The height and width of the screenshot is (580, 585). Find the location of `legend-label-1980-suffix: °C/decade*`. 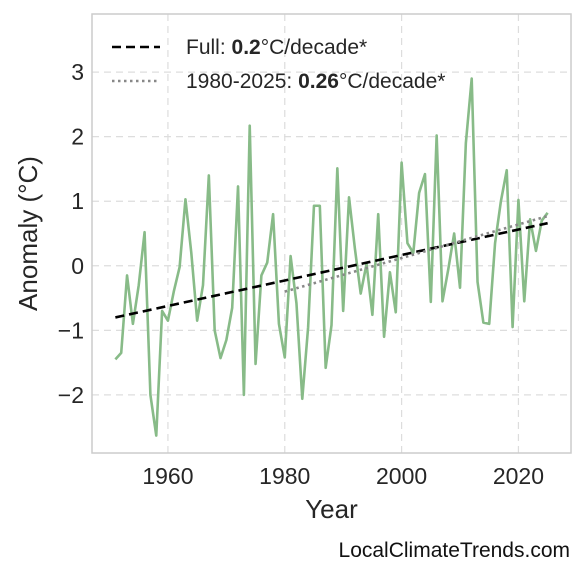

legend-label-1980-suffix: °C/decade* is located at coordinates (392, 81).